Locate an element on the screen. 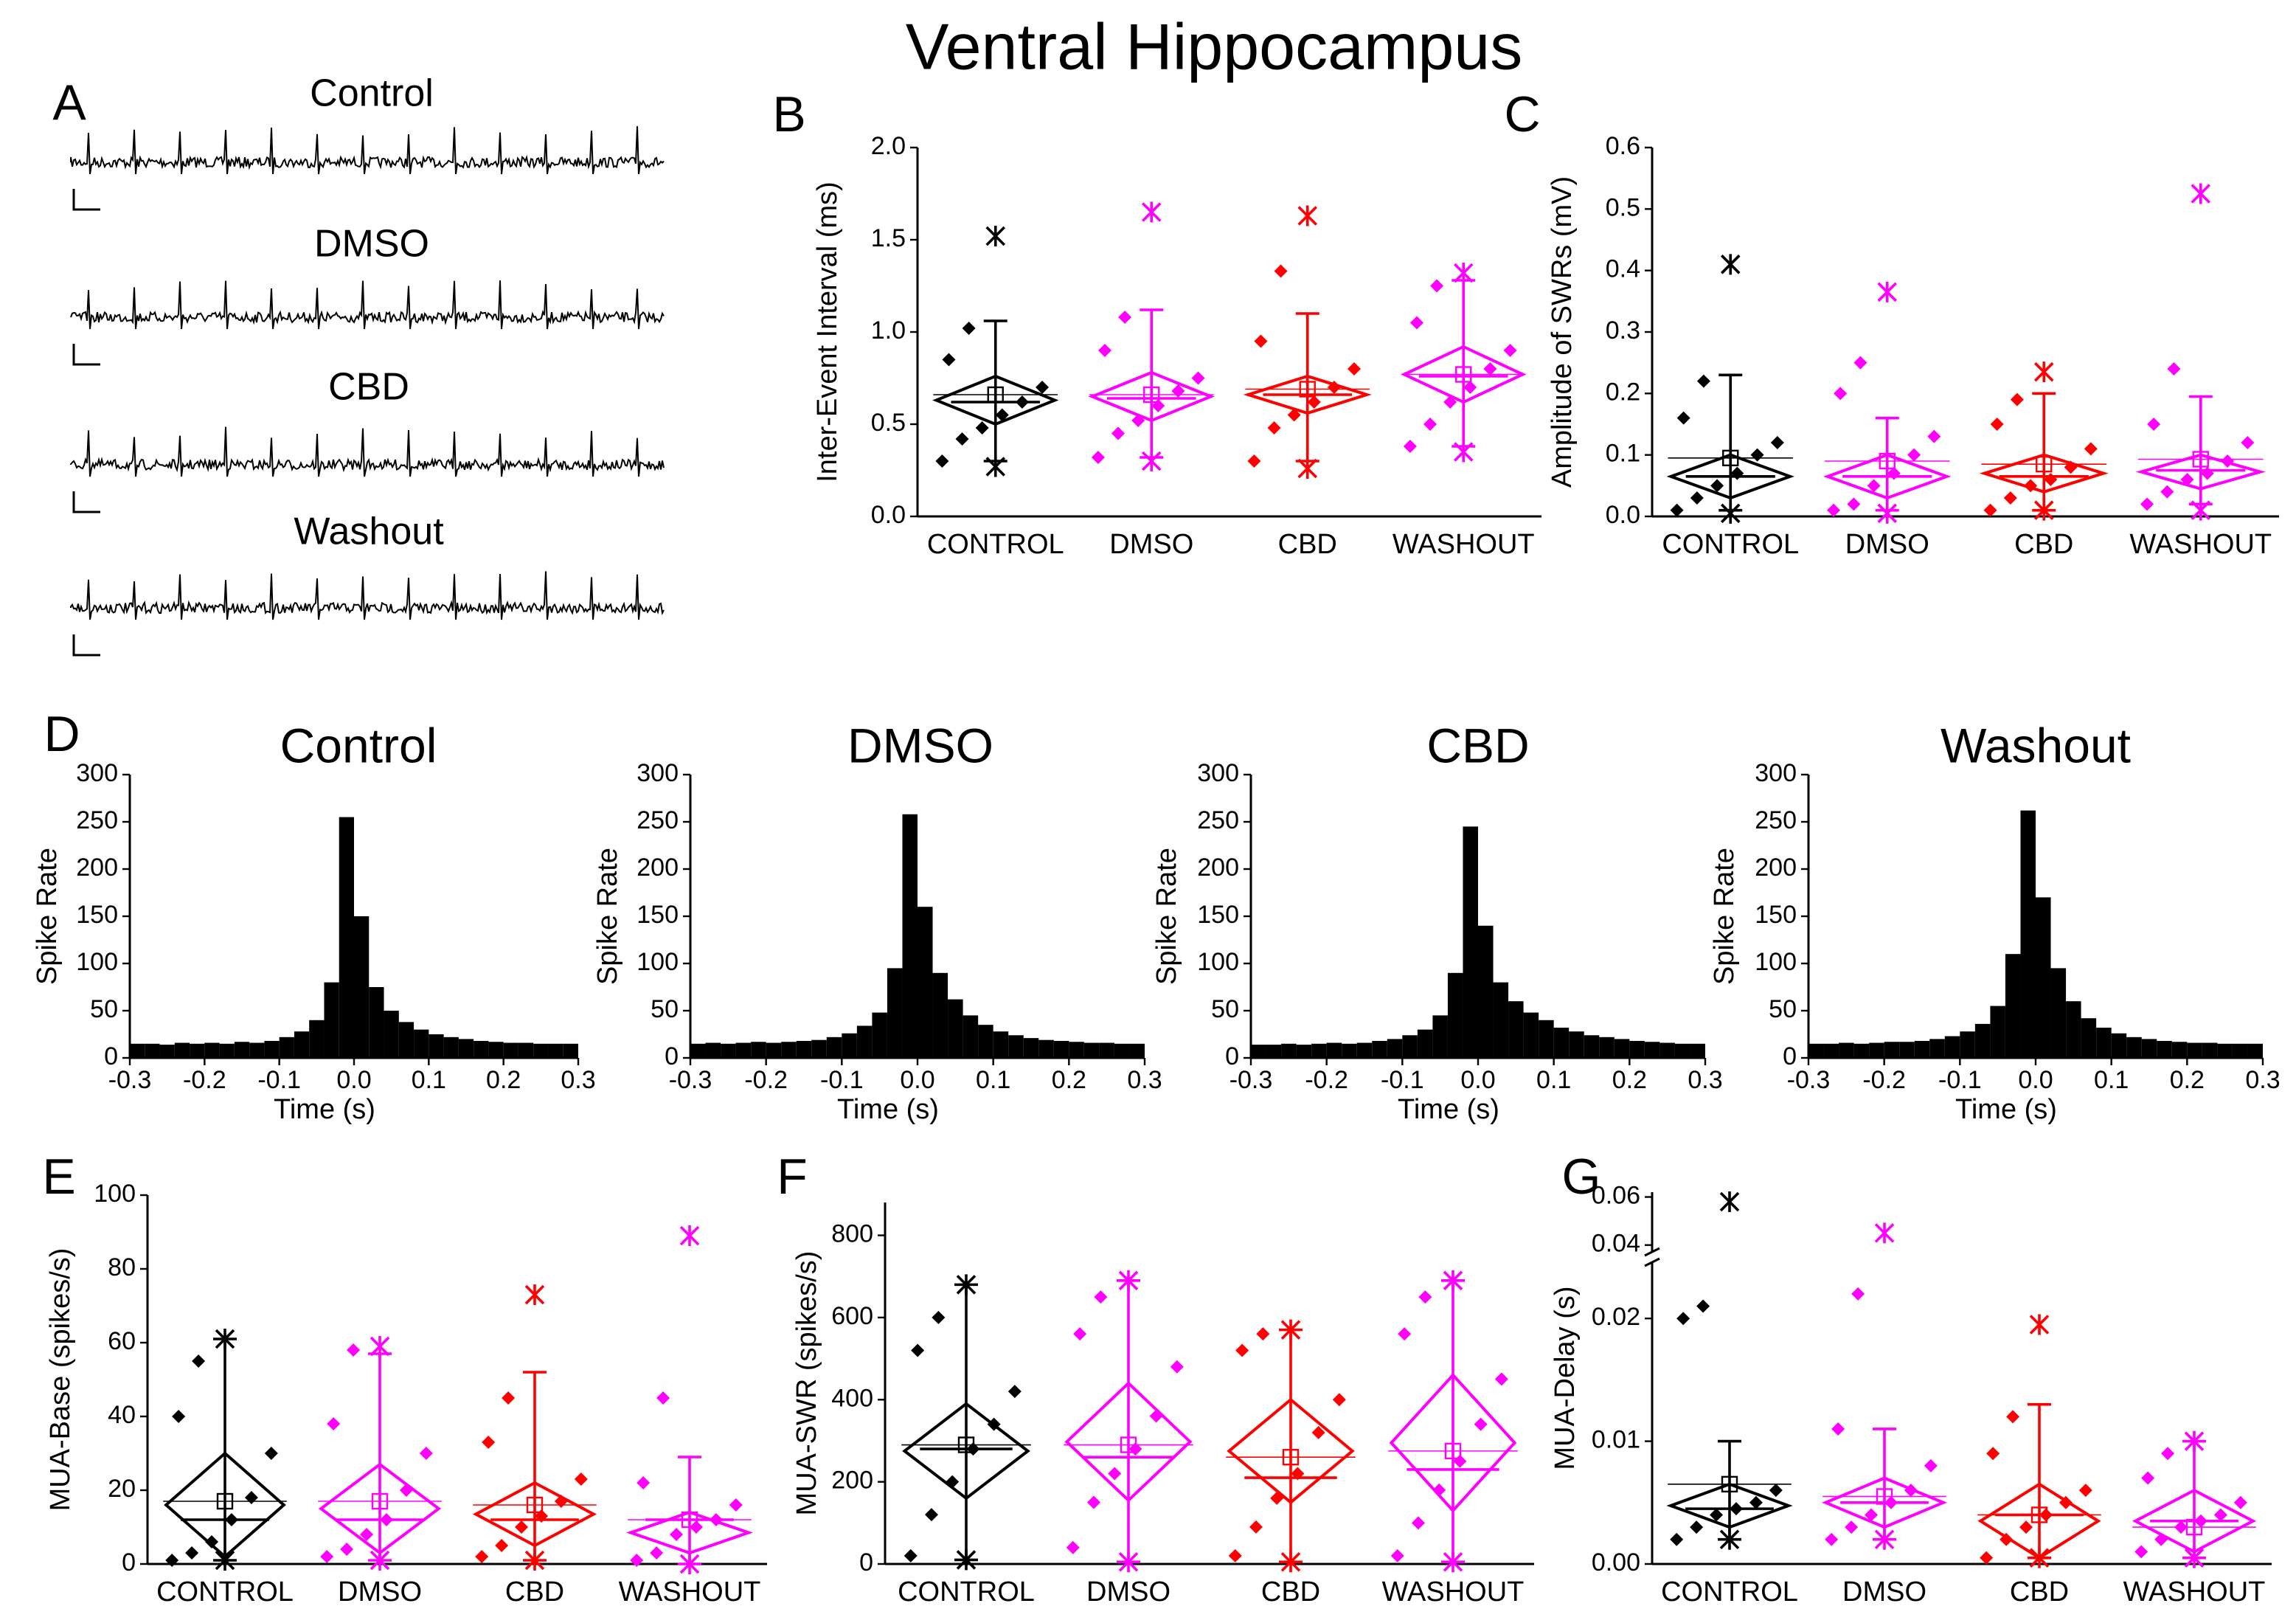  x-tick-label: DMSO is located at coordinates (1887, 544).